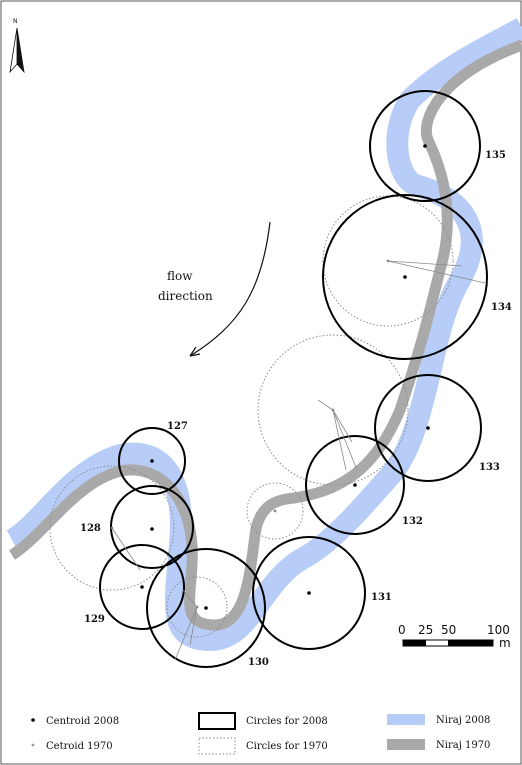  I want to click on legend-river-1970-icon, so click(406, 744).